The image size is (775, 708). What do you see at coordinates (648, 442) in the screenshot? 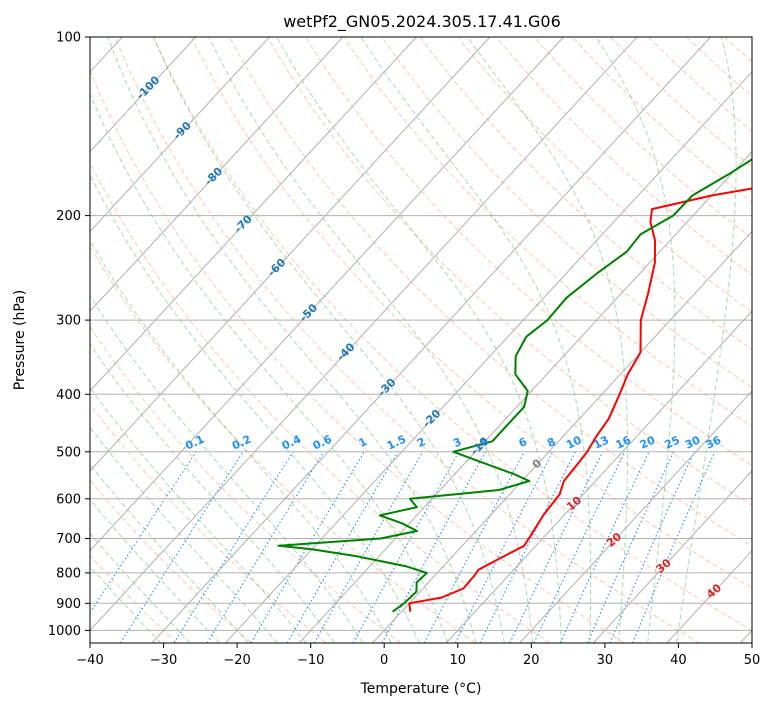
I see `mixing-ratio-label: 20` at bounding box center [648, 442].